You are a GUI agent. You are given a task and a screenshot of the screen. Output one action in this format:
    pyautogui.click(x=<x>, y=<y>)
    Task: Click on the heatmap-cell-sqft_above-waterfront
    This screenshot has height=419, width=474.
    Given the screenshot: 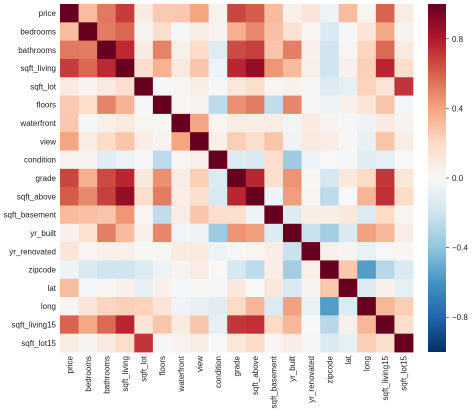 What is the action you would take?
    pyautogui.click(x=181, y=196)
    